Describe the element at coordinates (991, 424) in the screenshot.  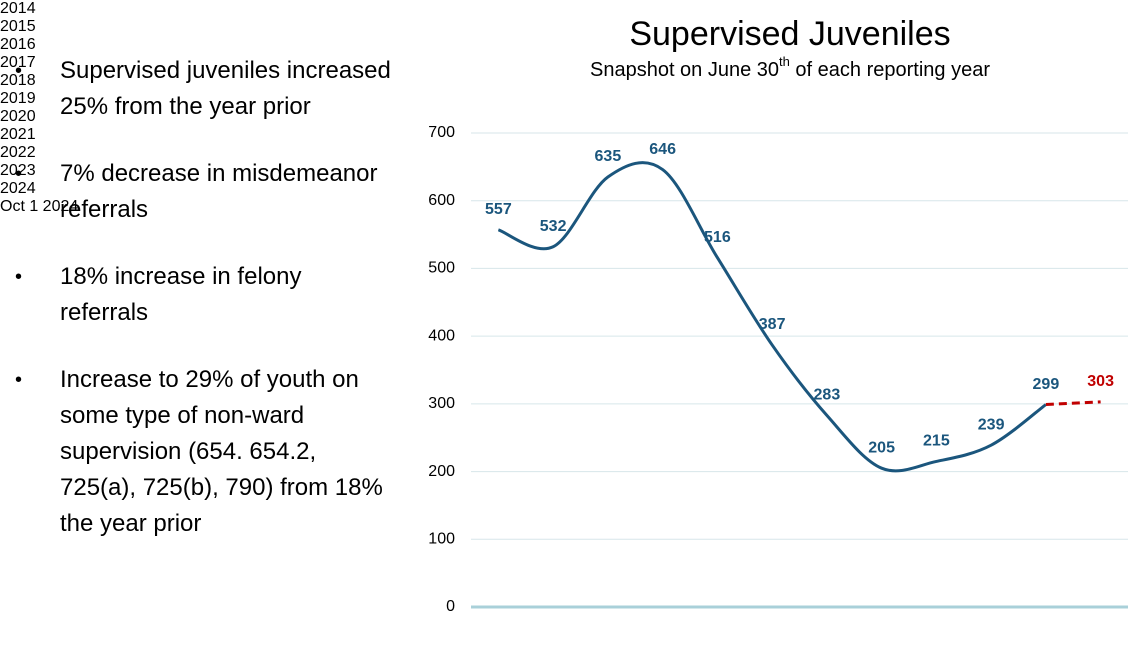
I see `data-label: 239` at that location.